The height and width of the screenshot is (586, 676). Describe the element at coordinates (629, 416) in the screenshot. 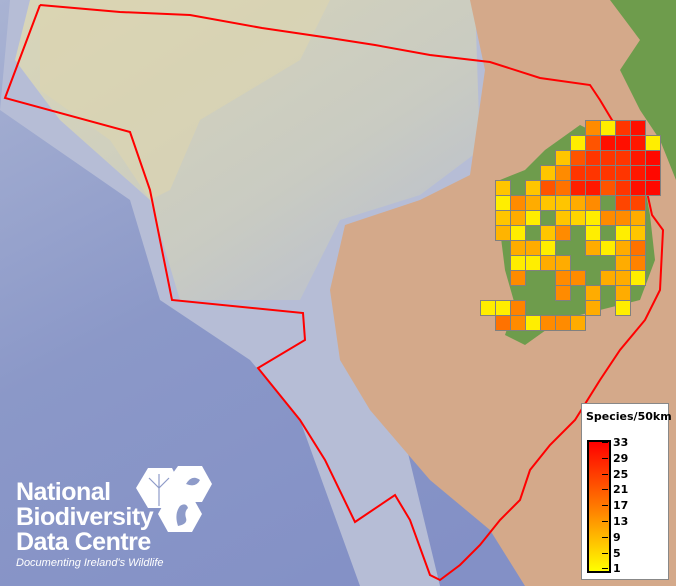

I see `legend-title: Species/50km` at that location.